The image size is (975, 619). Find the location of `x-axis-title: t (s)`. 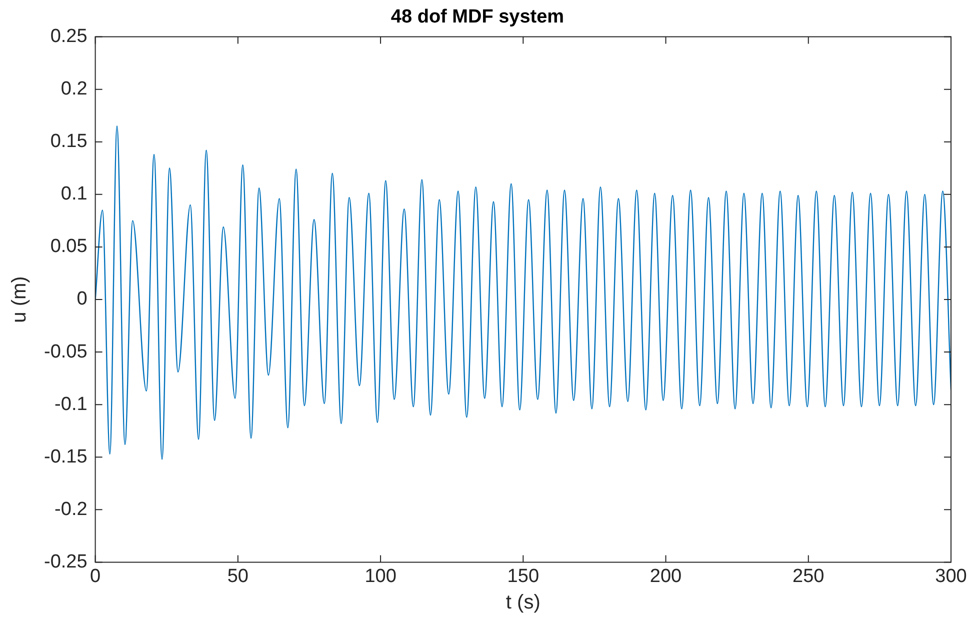

x-axis-title: t (s) is located at coordinates (523, 603).